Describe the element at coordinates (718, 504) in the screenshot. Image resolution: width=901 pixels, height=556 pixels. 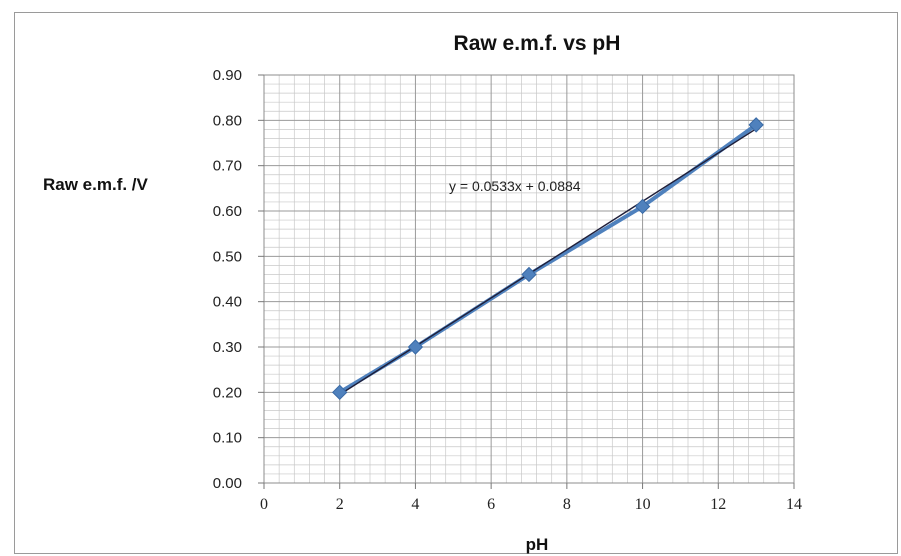
I see `x-tick-label: 12` at that location.